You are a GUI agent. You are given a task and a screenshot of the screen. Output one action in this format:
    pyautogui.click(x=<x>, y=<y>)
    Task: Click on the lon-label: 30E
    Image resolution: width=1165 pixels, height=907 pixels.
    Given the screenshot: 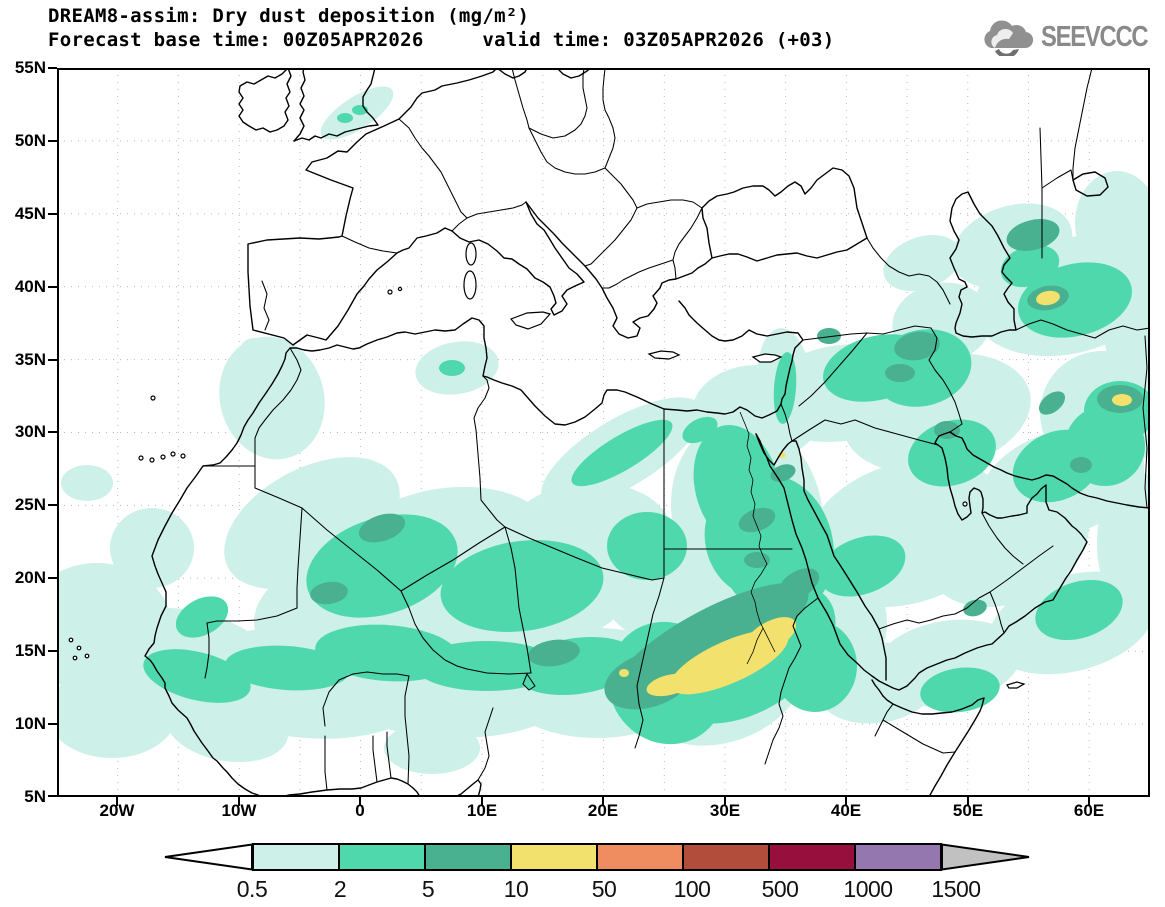 What is the action you would take?
    pyautogui.click(x=725, y=810)
    